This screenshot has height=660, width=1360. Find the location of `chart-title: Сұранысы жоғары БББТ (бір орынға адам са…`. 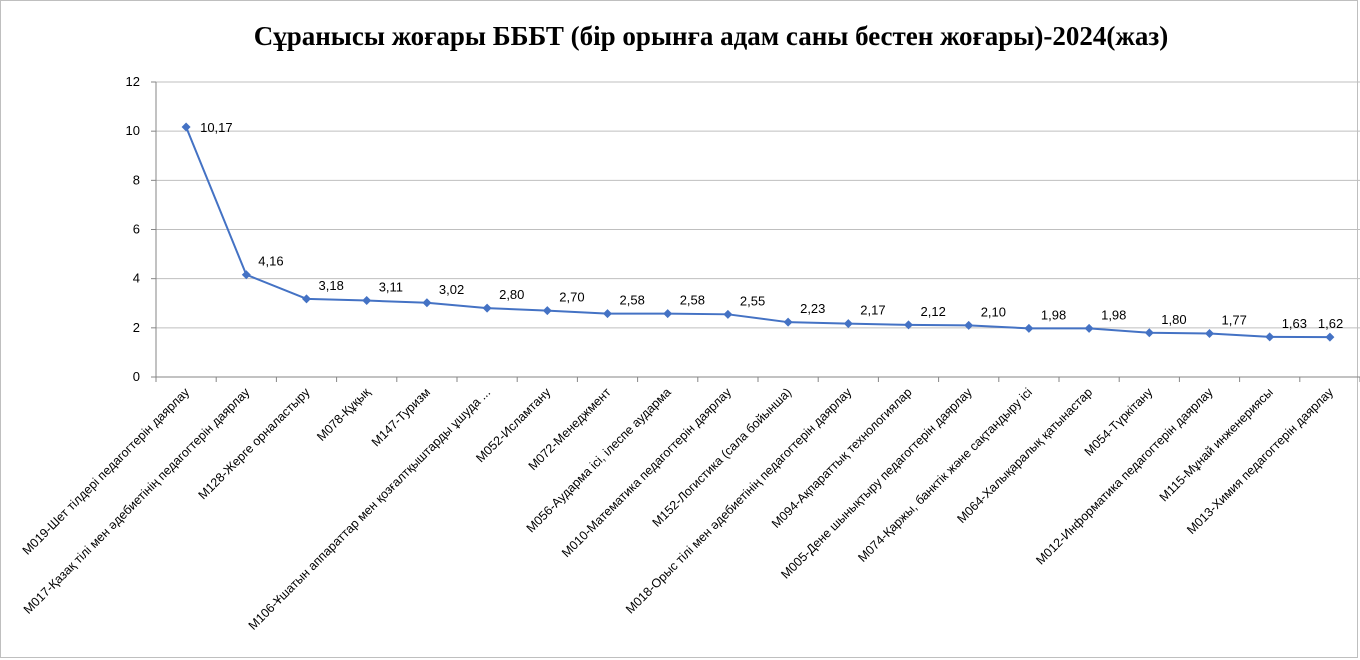

chart-title: Сұранысы жоғары БББТ (бір орынға адам са… is located at coordinates (711, 36).